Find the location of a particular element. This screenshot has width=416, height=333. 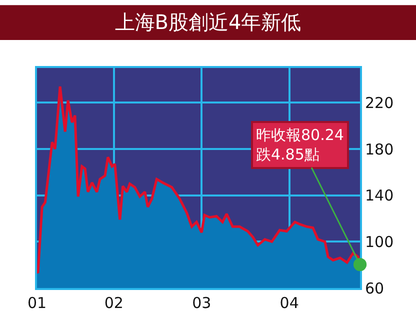

x-tick-label: 04 is located at coordinates (289, 303).